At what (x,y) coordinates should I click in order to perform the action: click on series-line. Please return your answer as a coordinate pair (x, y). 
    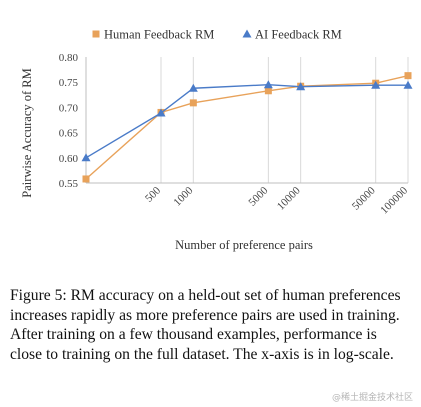
    Looking at the image, I should click on (246, 121).